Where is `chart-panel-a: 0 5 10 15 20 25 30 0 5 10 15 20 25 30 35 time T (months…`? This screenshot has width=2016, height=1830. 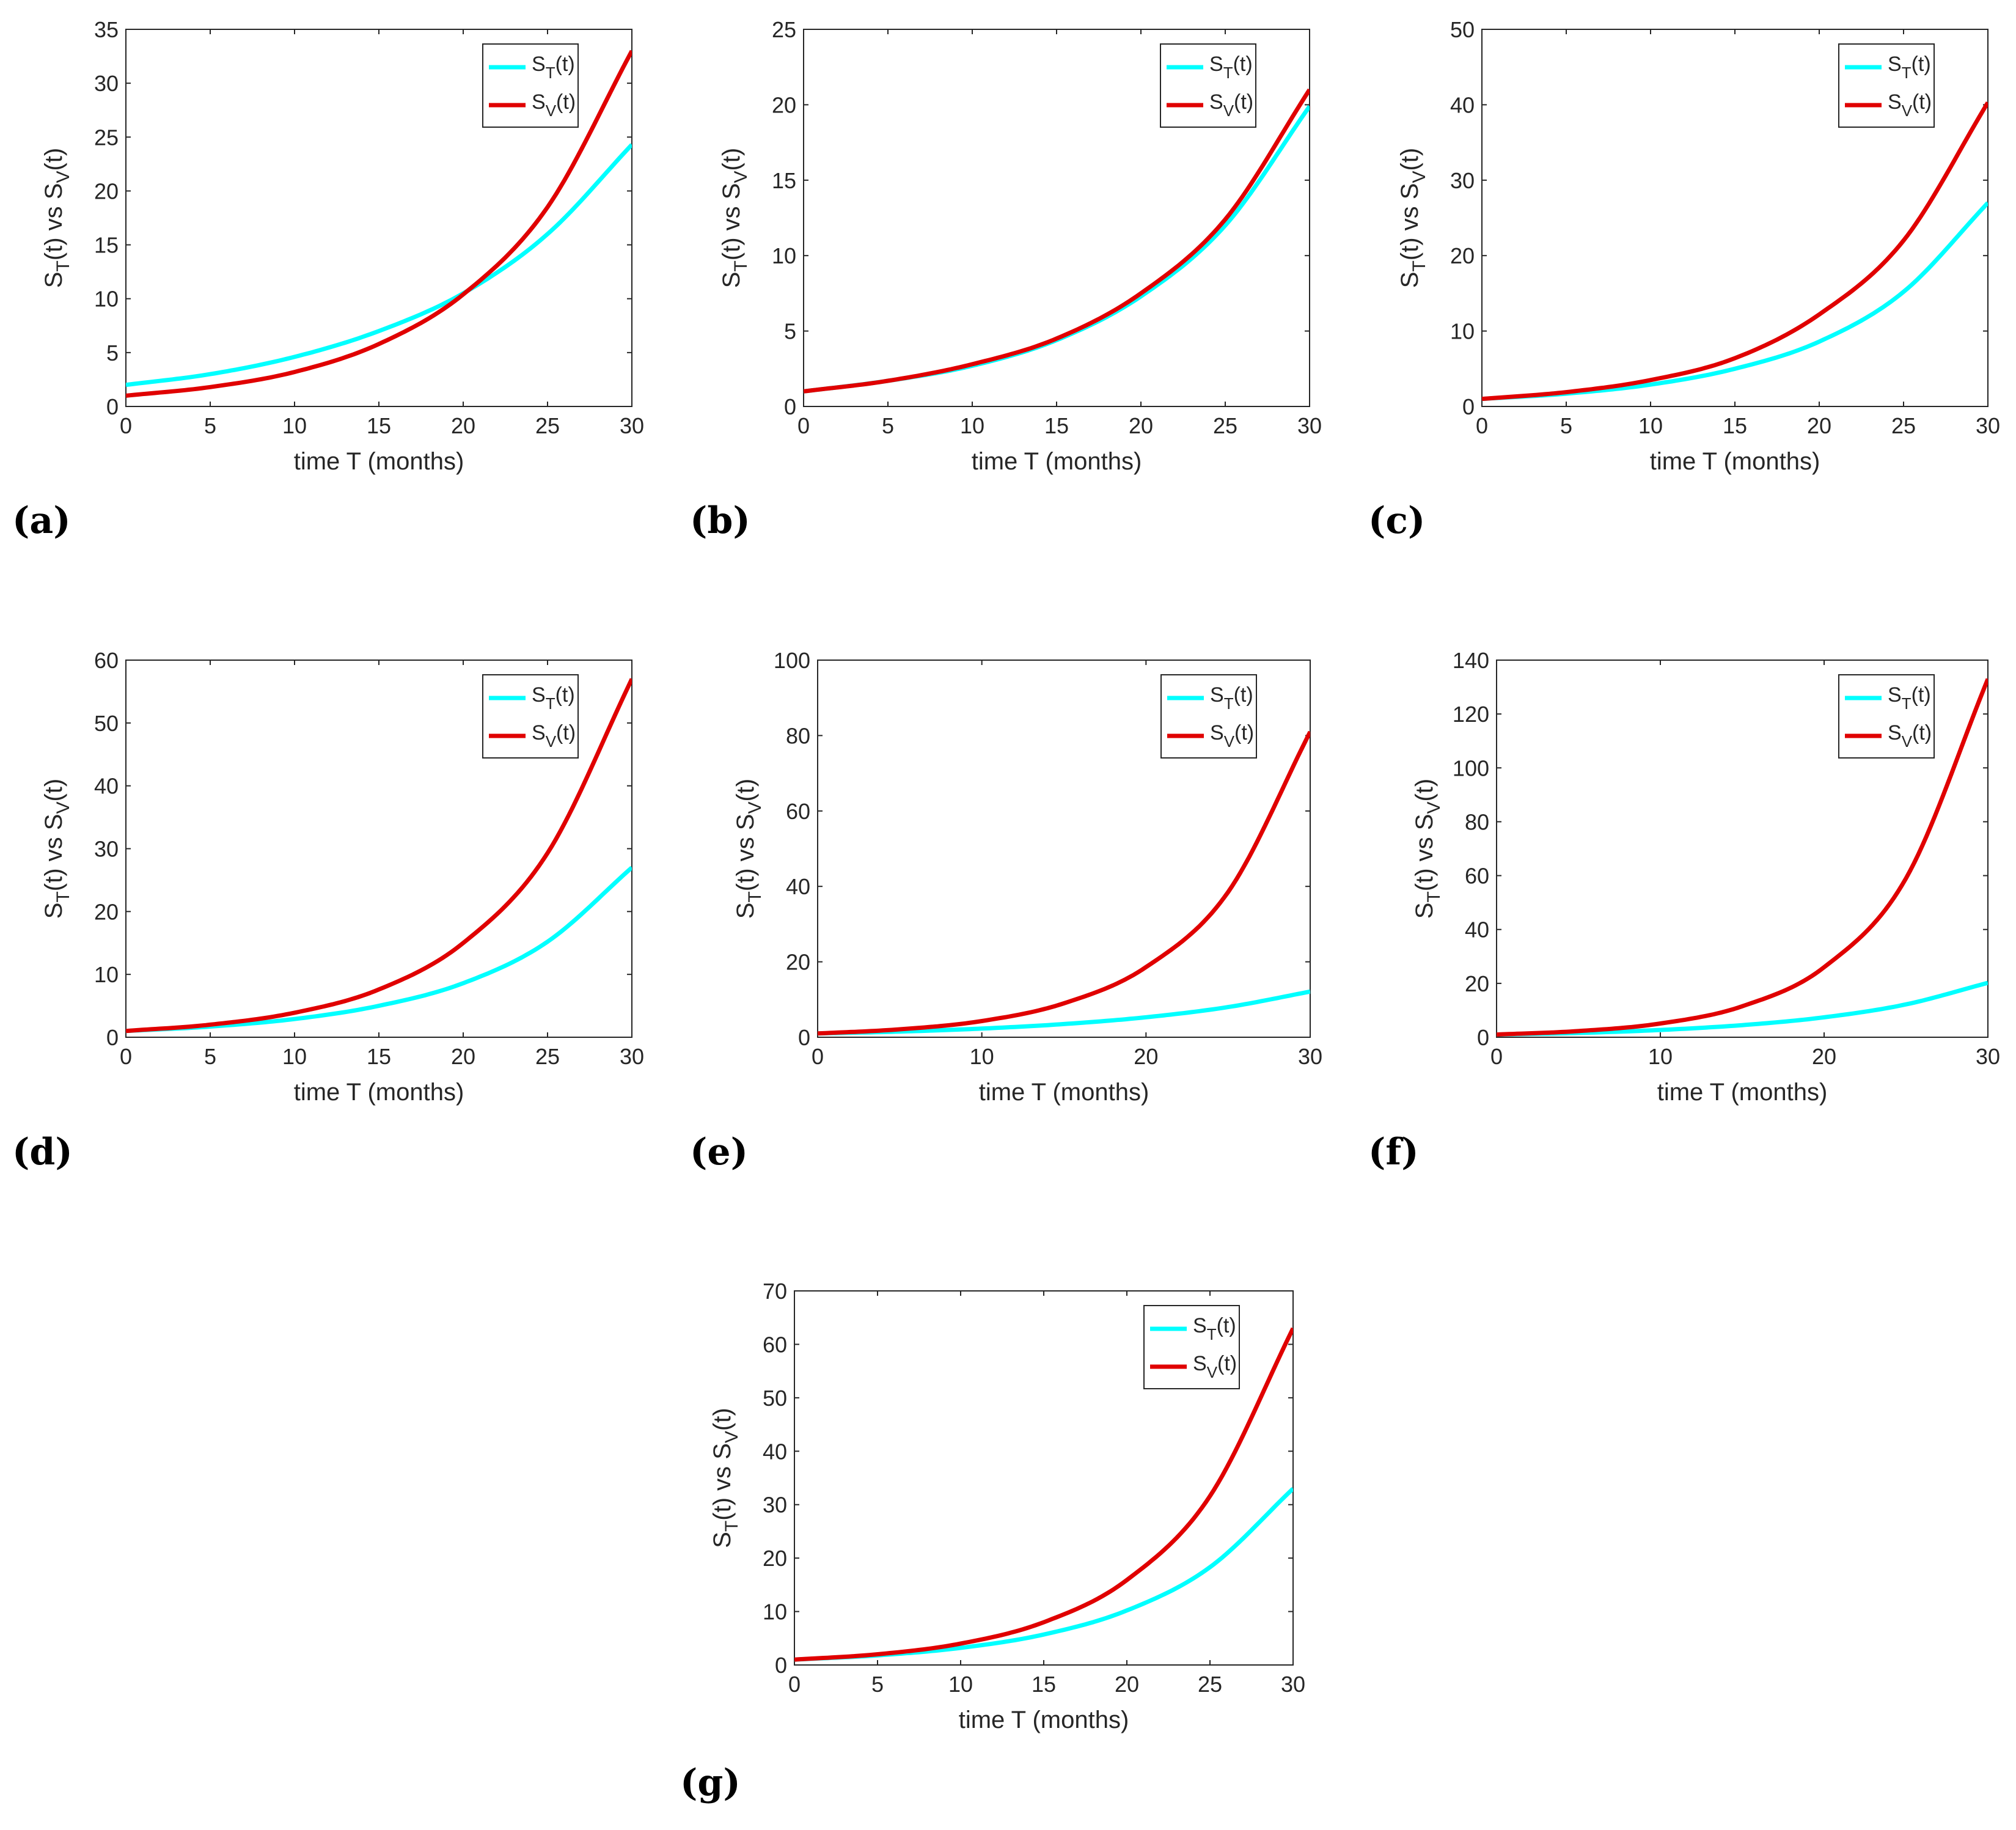 chart-panel-a: 0 5 10 15 20 25 30 0 5 10 15 20 25 30 35 time T (months… is located at coordinates (328, 279).